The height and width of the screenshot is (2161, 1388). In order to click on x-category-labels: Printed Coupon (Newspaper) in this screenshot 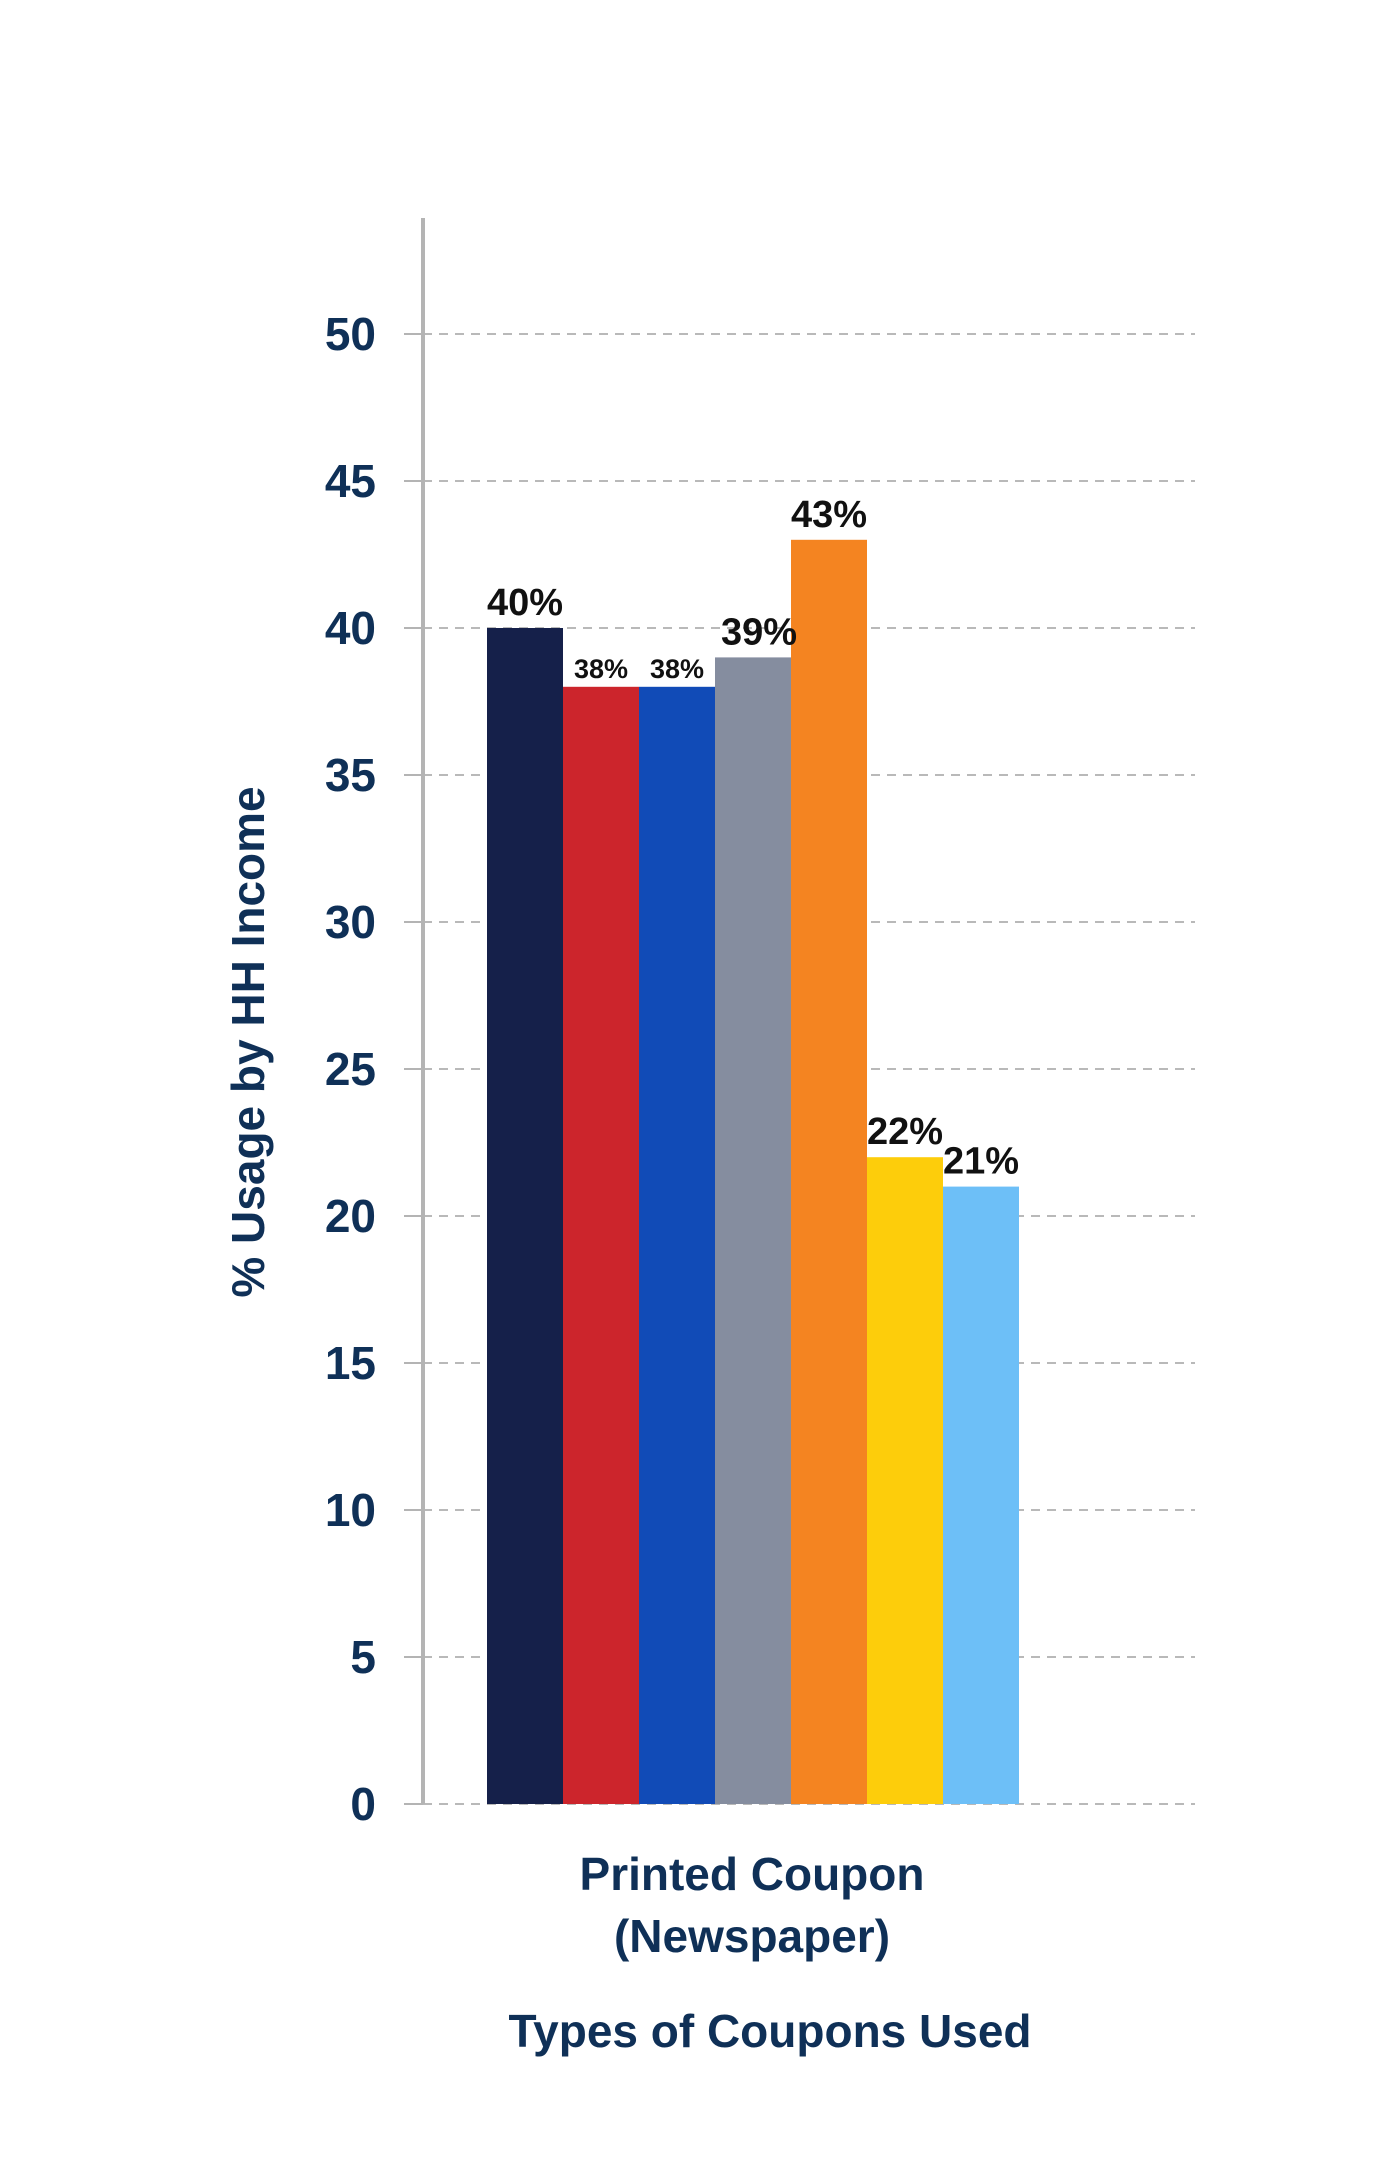, I will do `click(752, 1905)`.